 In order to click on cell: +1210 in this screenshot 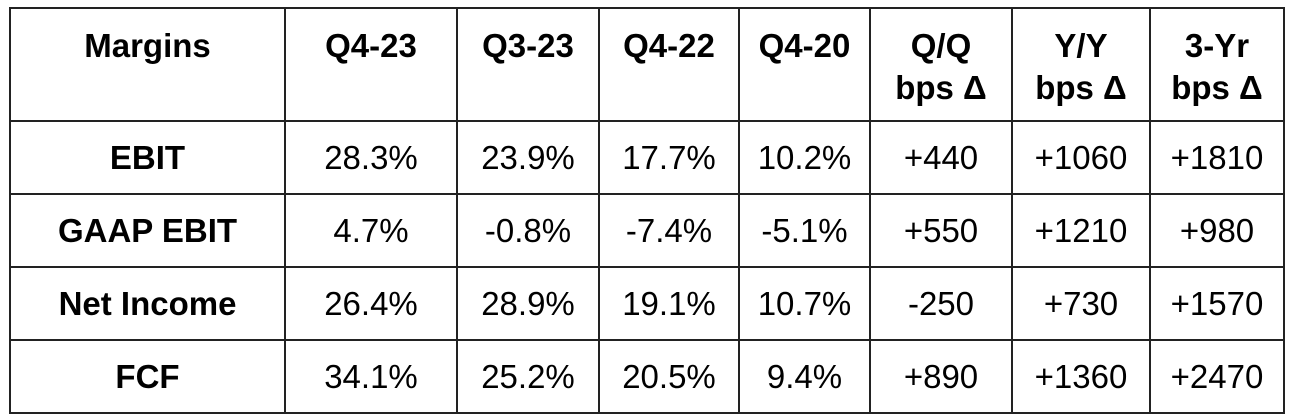, I will do `click(1081, 230)`.